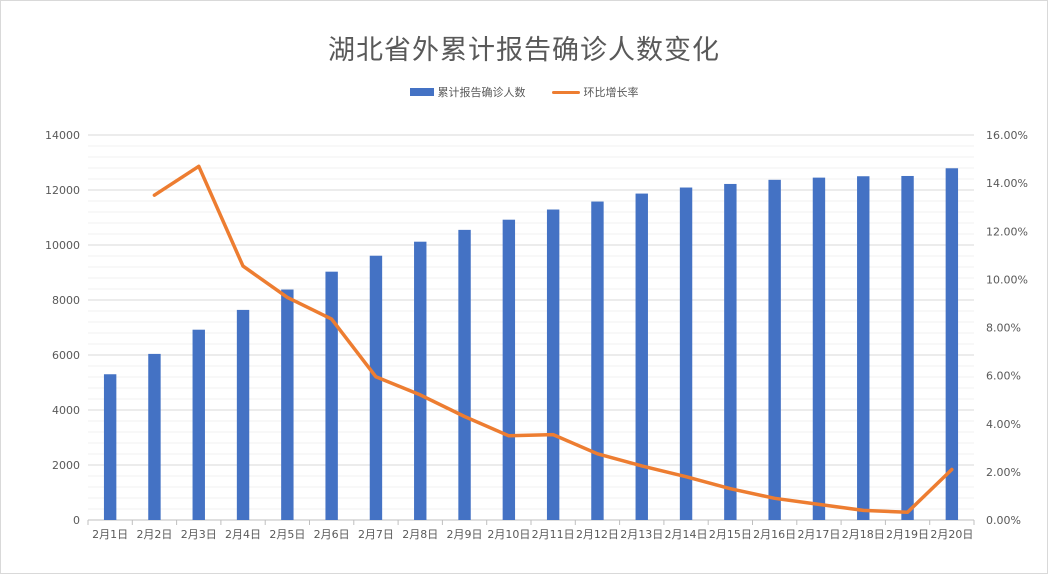 The height and width of the screenshot is (574, 1048). I want to click on legend-item-bar: 累计报告确诊人数, so click(467, 92).